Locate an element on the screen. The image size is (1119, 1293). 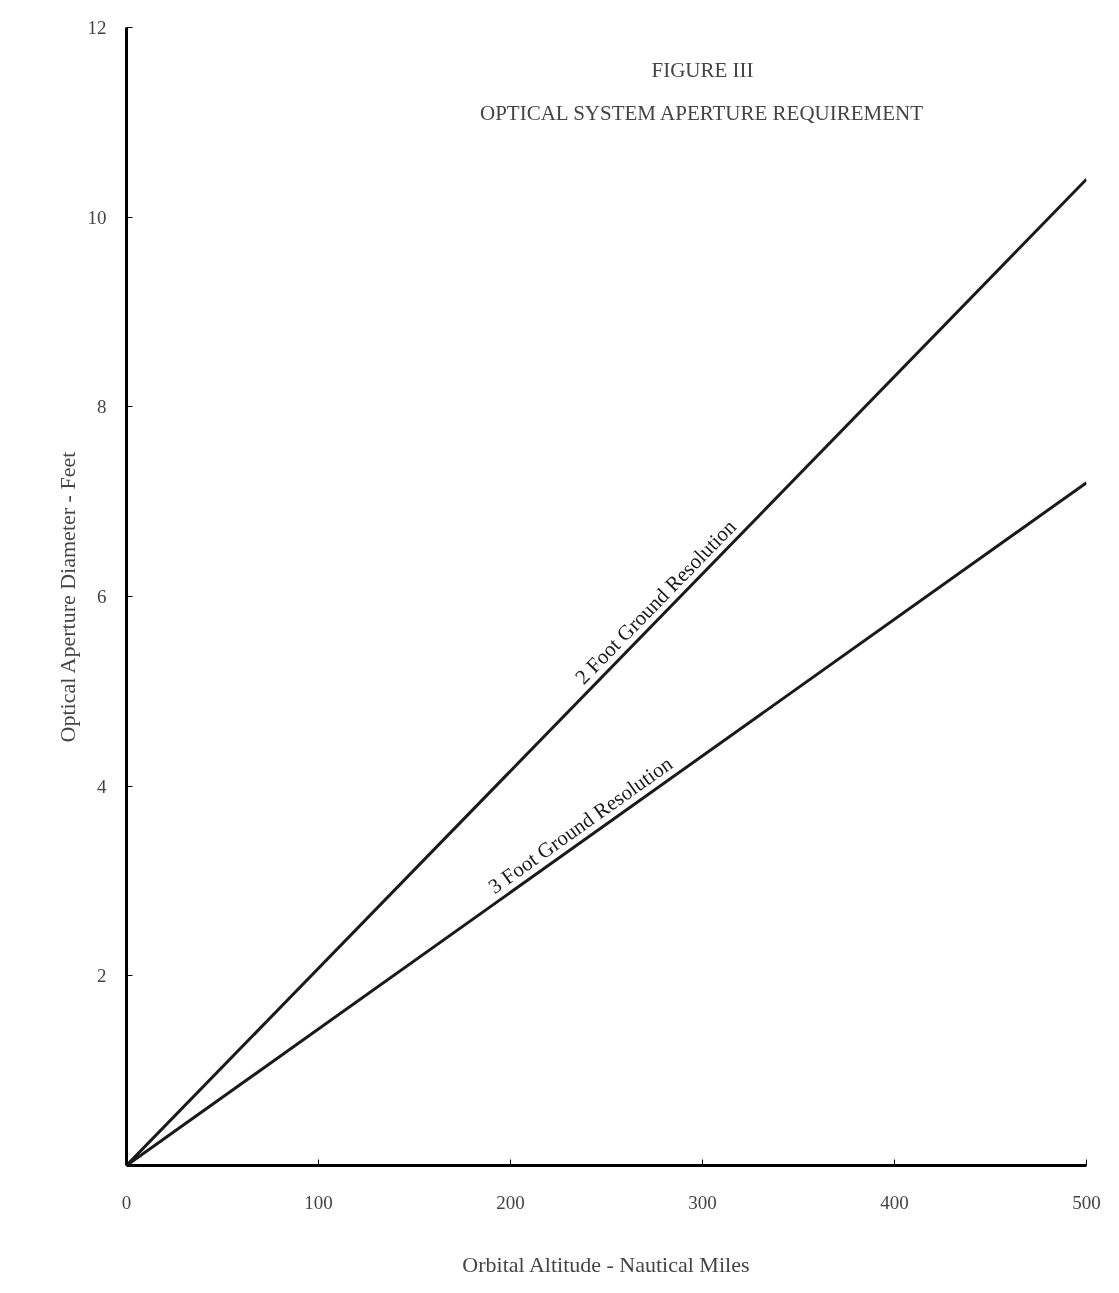
y-tick-label: 4 is located at coordinates (102, 786).